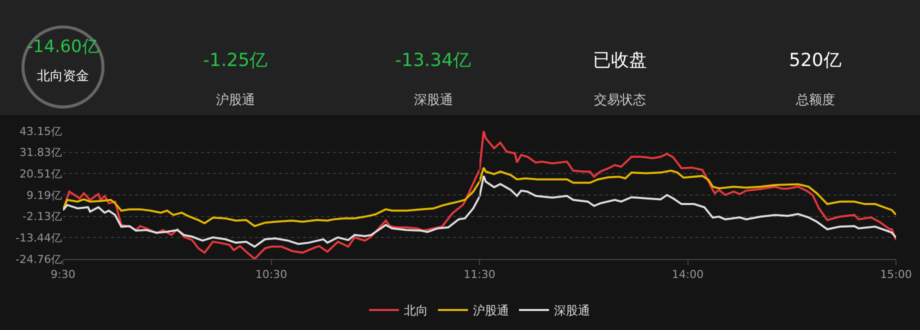  Describe the element at coordinates (815, 60) in the screenshot. I see `text: 520亿` at that location.